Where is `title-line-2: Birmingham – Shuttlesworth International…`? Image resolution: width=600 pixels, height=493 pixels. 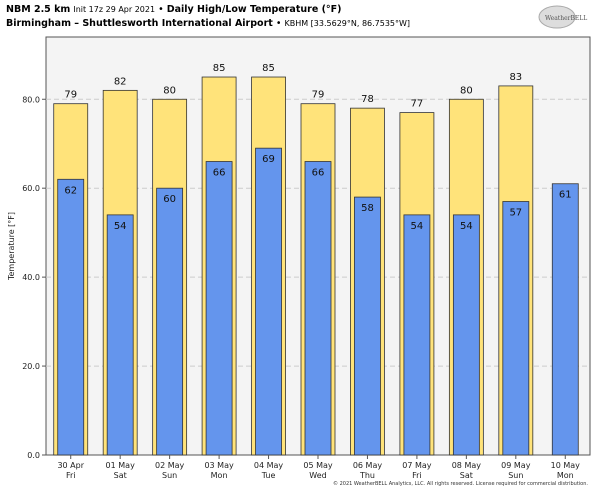
title-line-2: Birmingham – Shuttlesworth International… is located at coordinates (208, 23).